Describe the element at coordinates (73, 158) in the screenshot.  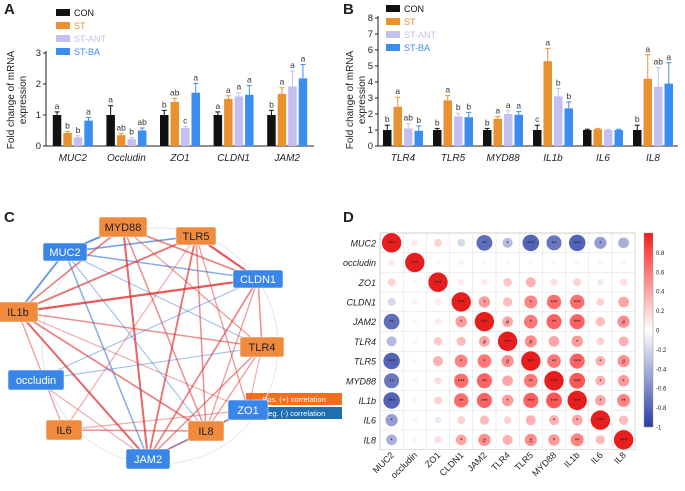
I see `panel-a-category-label: MUC2` at that location.